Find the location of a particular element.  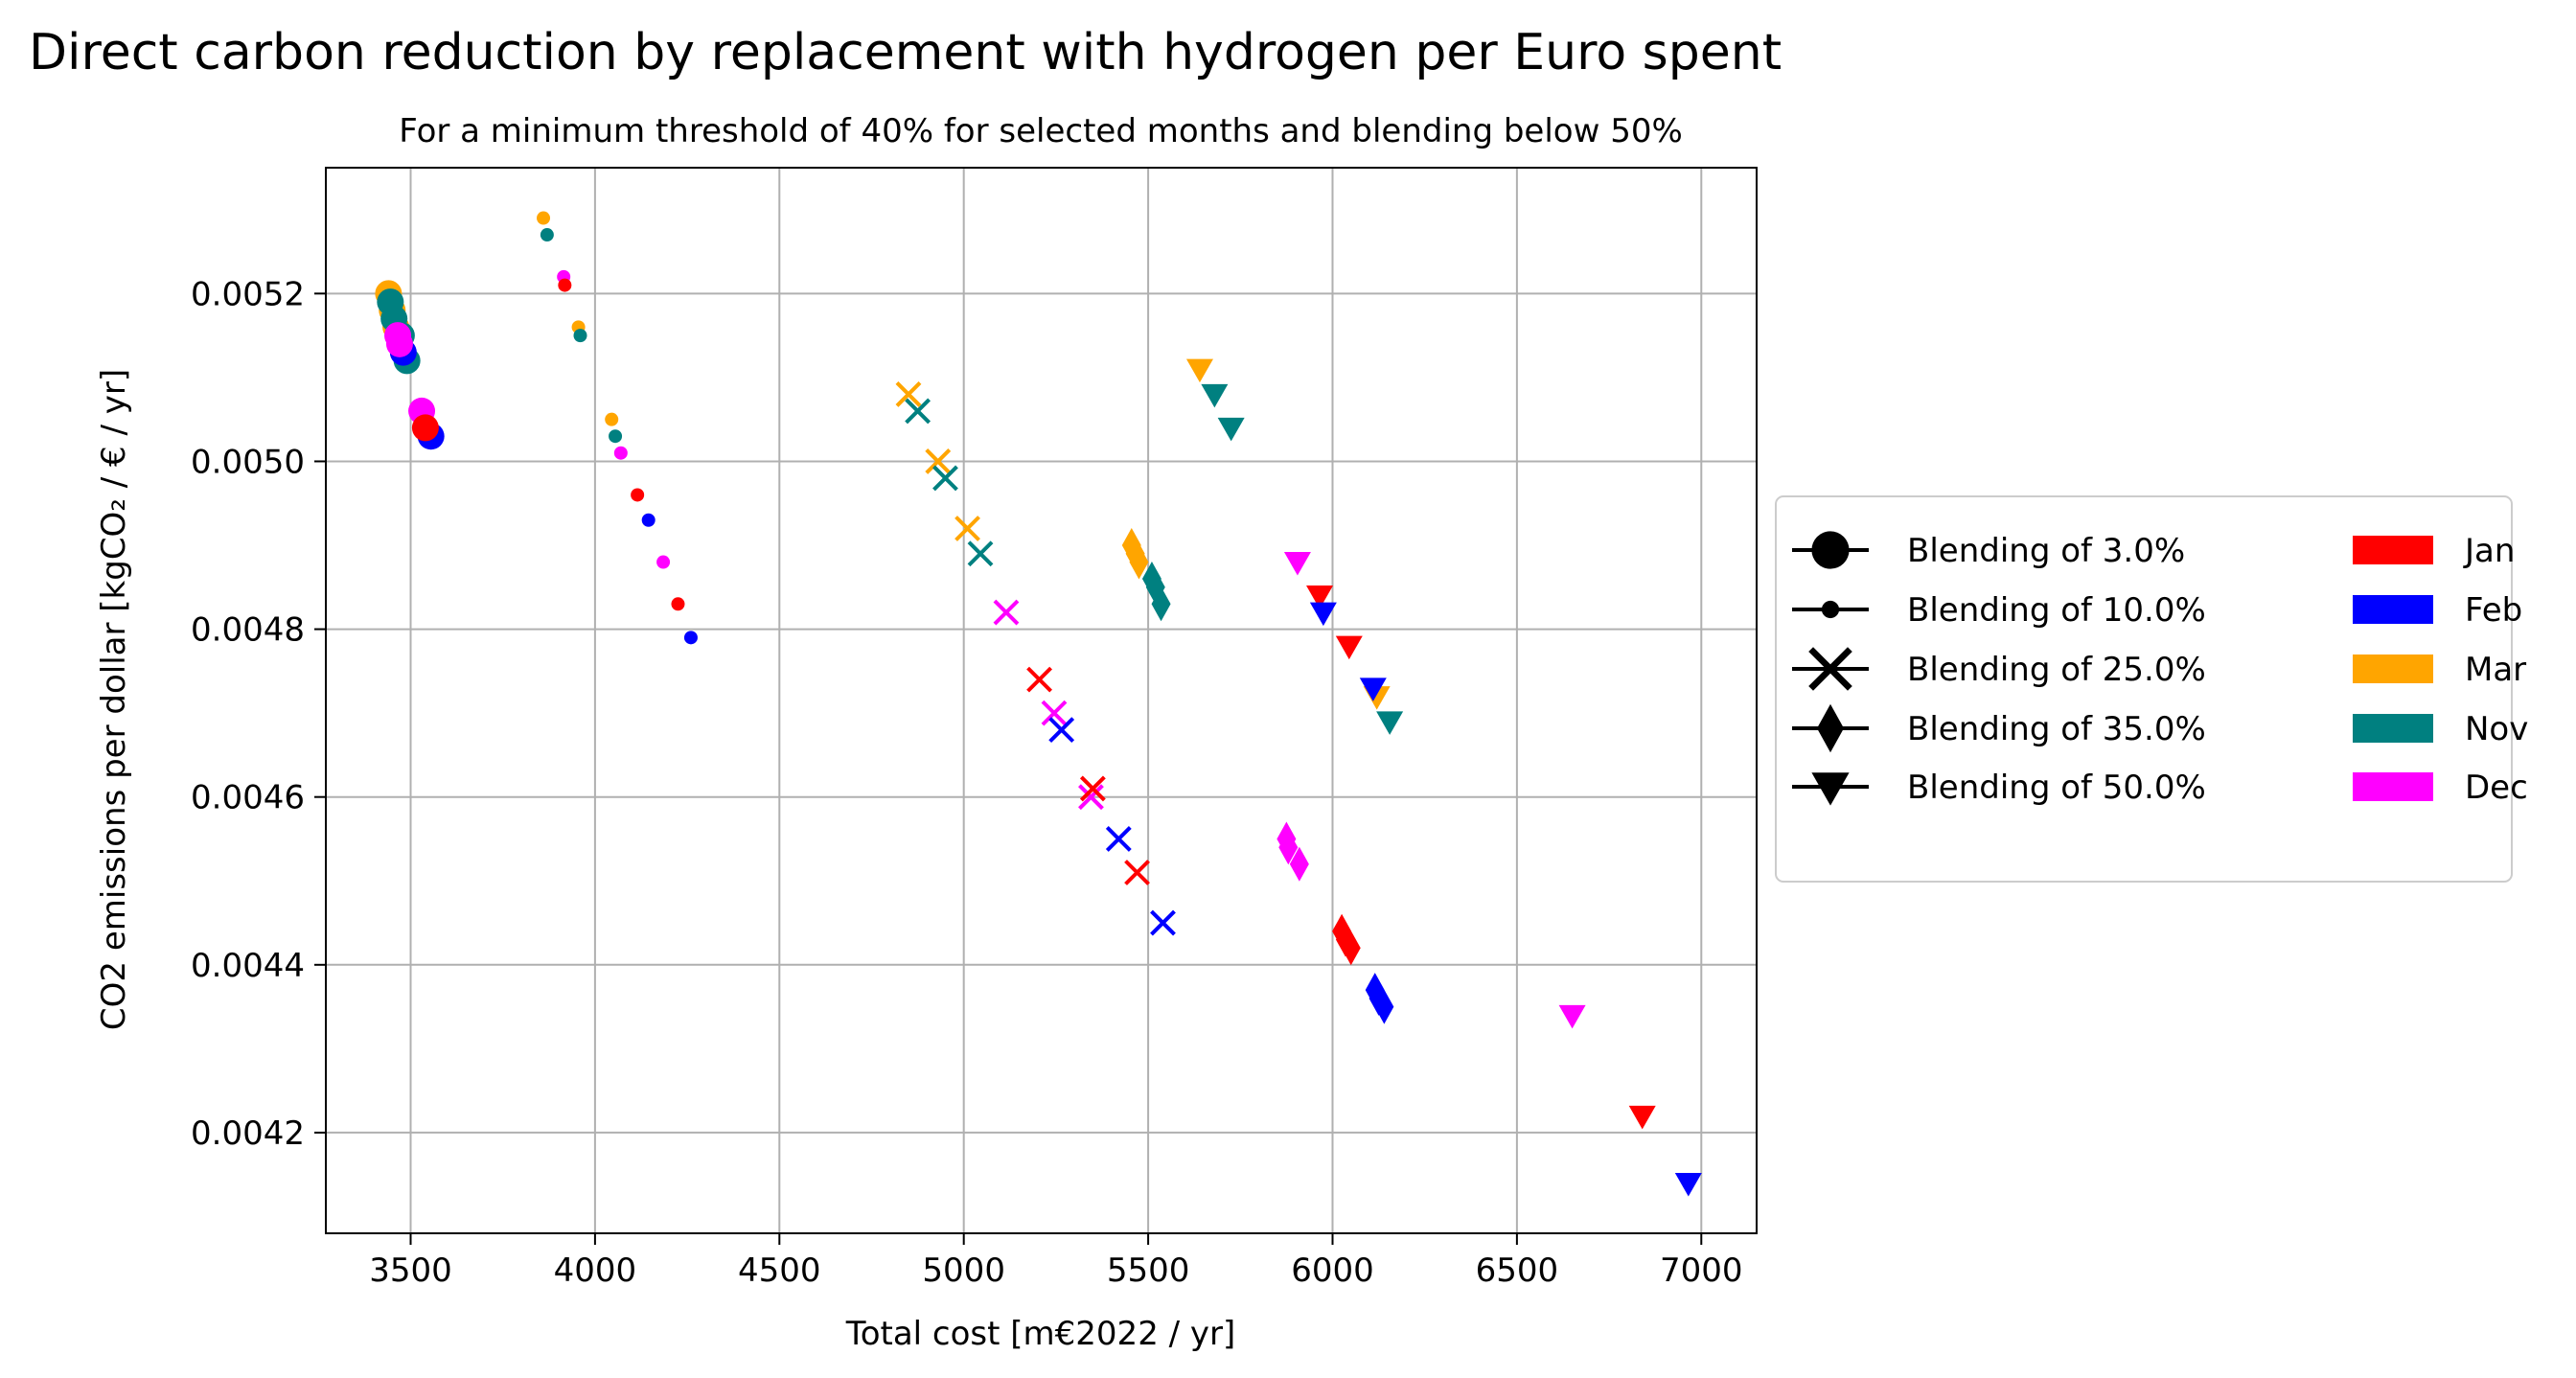

y-ticks: 0.0042 0.0044 0.0046 0.0048 0.0050 0.0052 is located at coordinates (258, 714).